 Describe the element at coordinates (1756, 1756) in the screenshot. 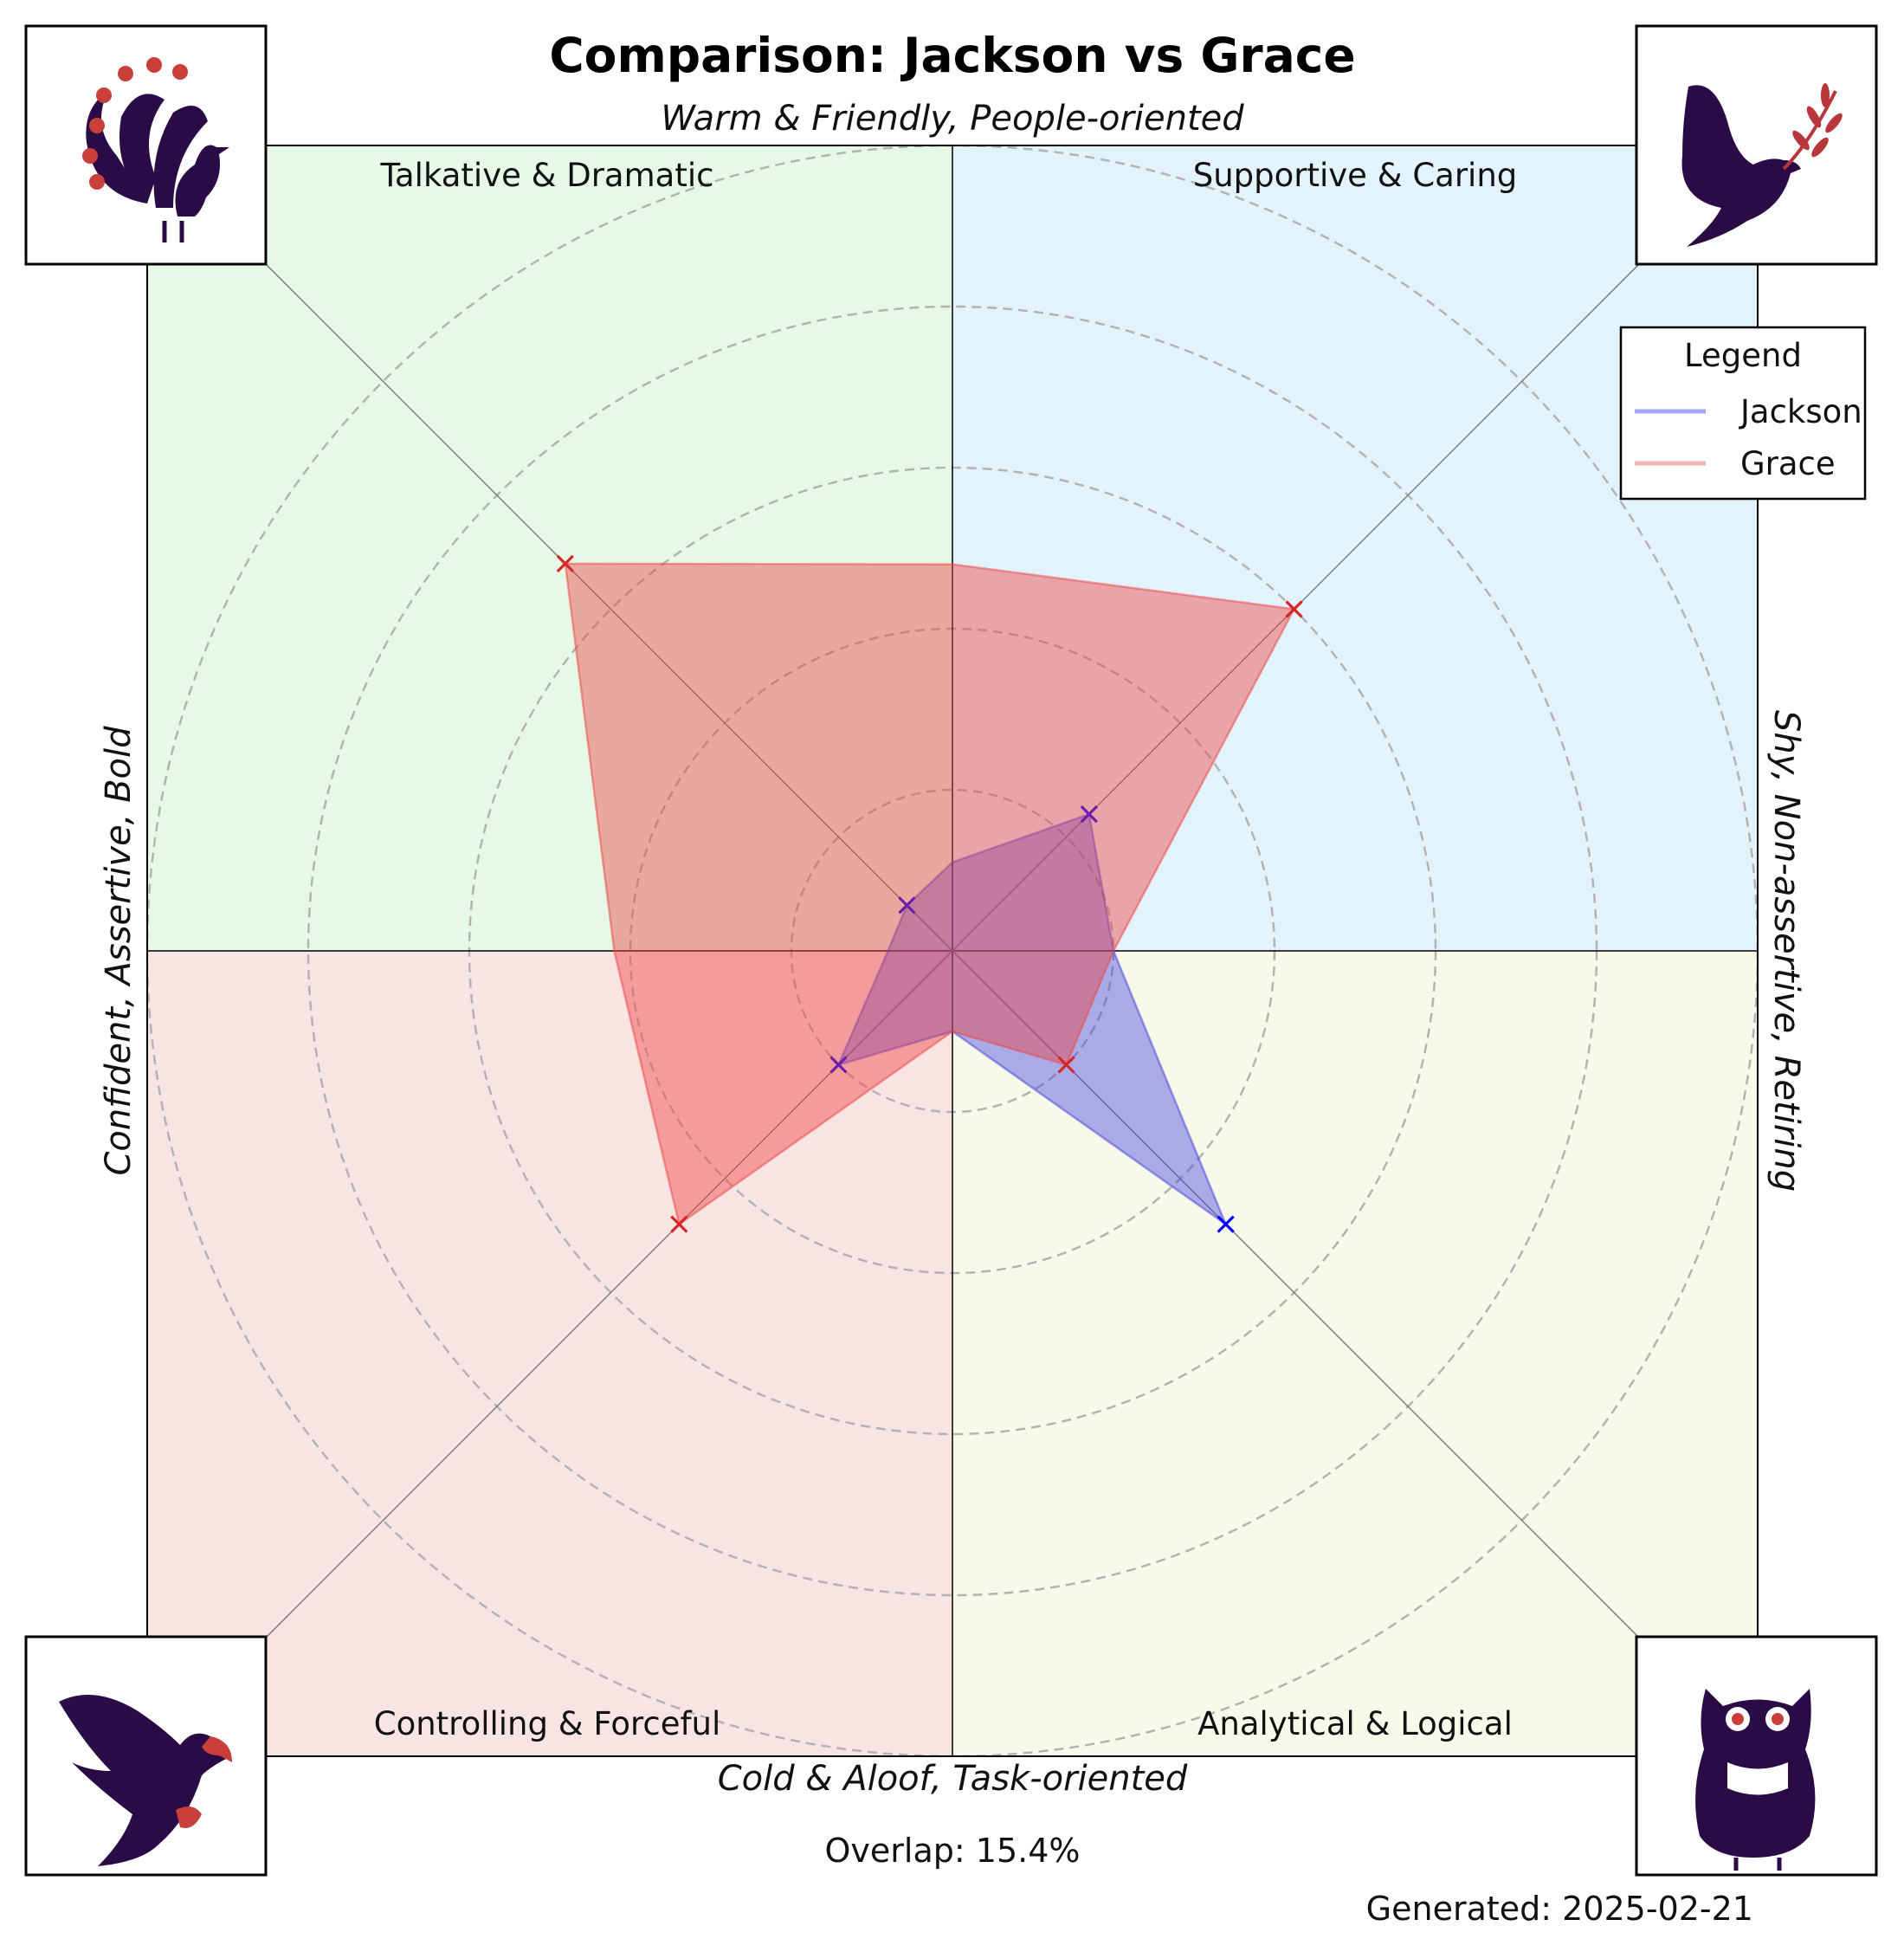

I see `owl-icon` at that location.